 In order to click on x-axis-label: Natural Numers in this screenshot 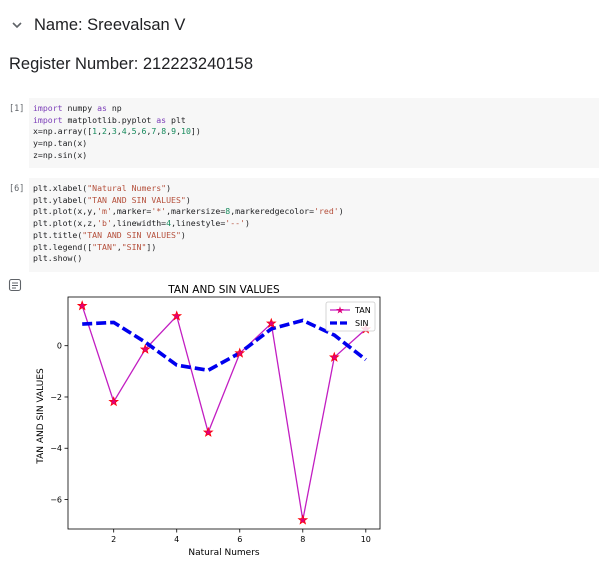, I will do `click(223, 553)`.